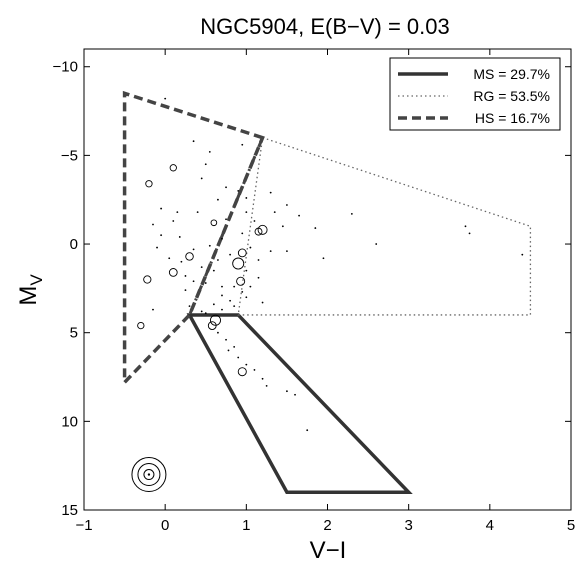  I want to click on region-hs, so click(193, 238).